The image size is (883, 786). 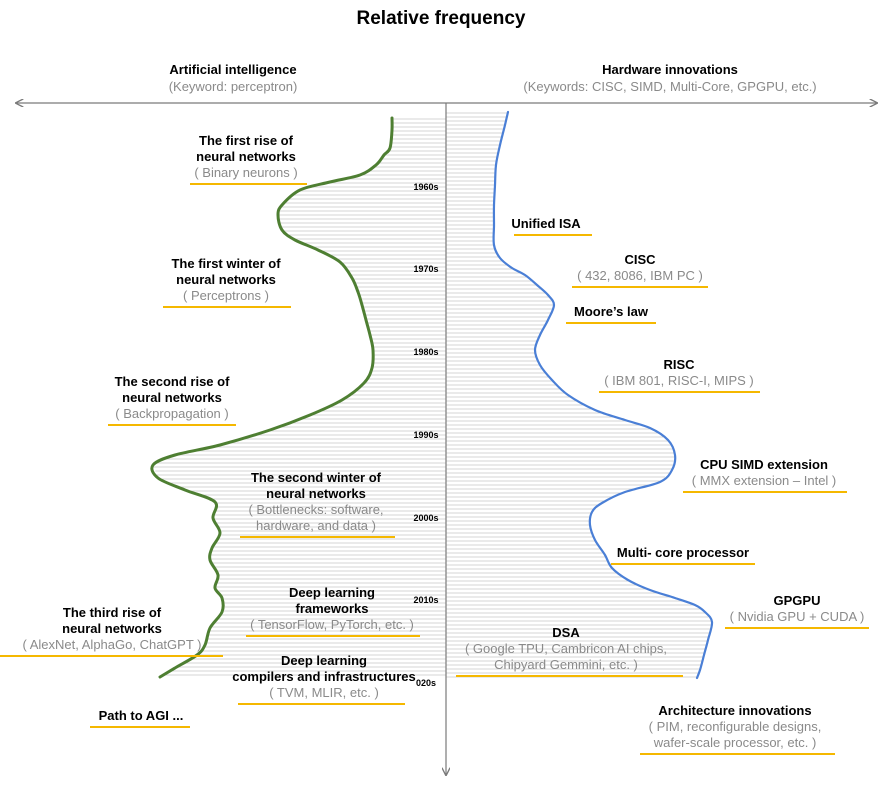 What do you see at coordinates (315, 477) in the screenshot?
I see `ai-event-title: The second winter of` at bounding box center [315, 477].